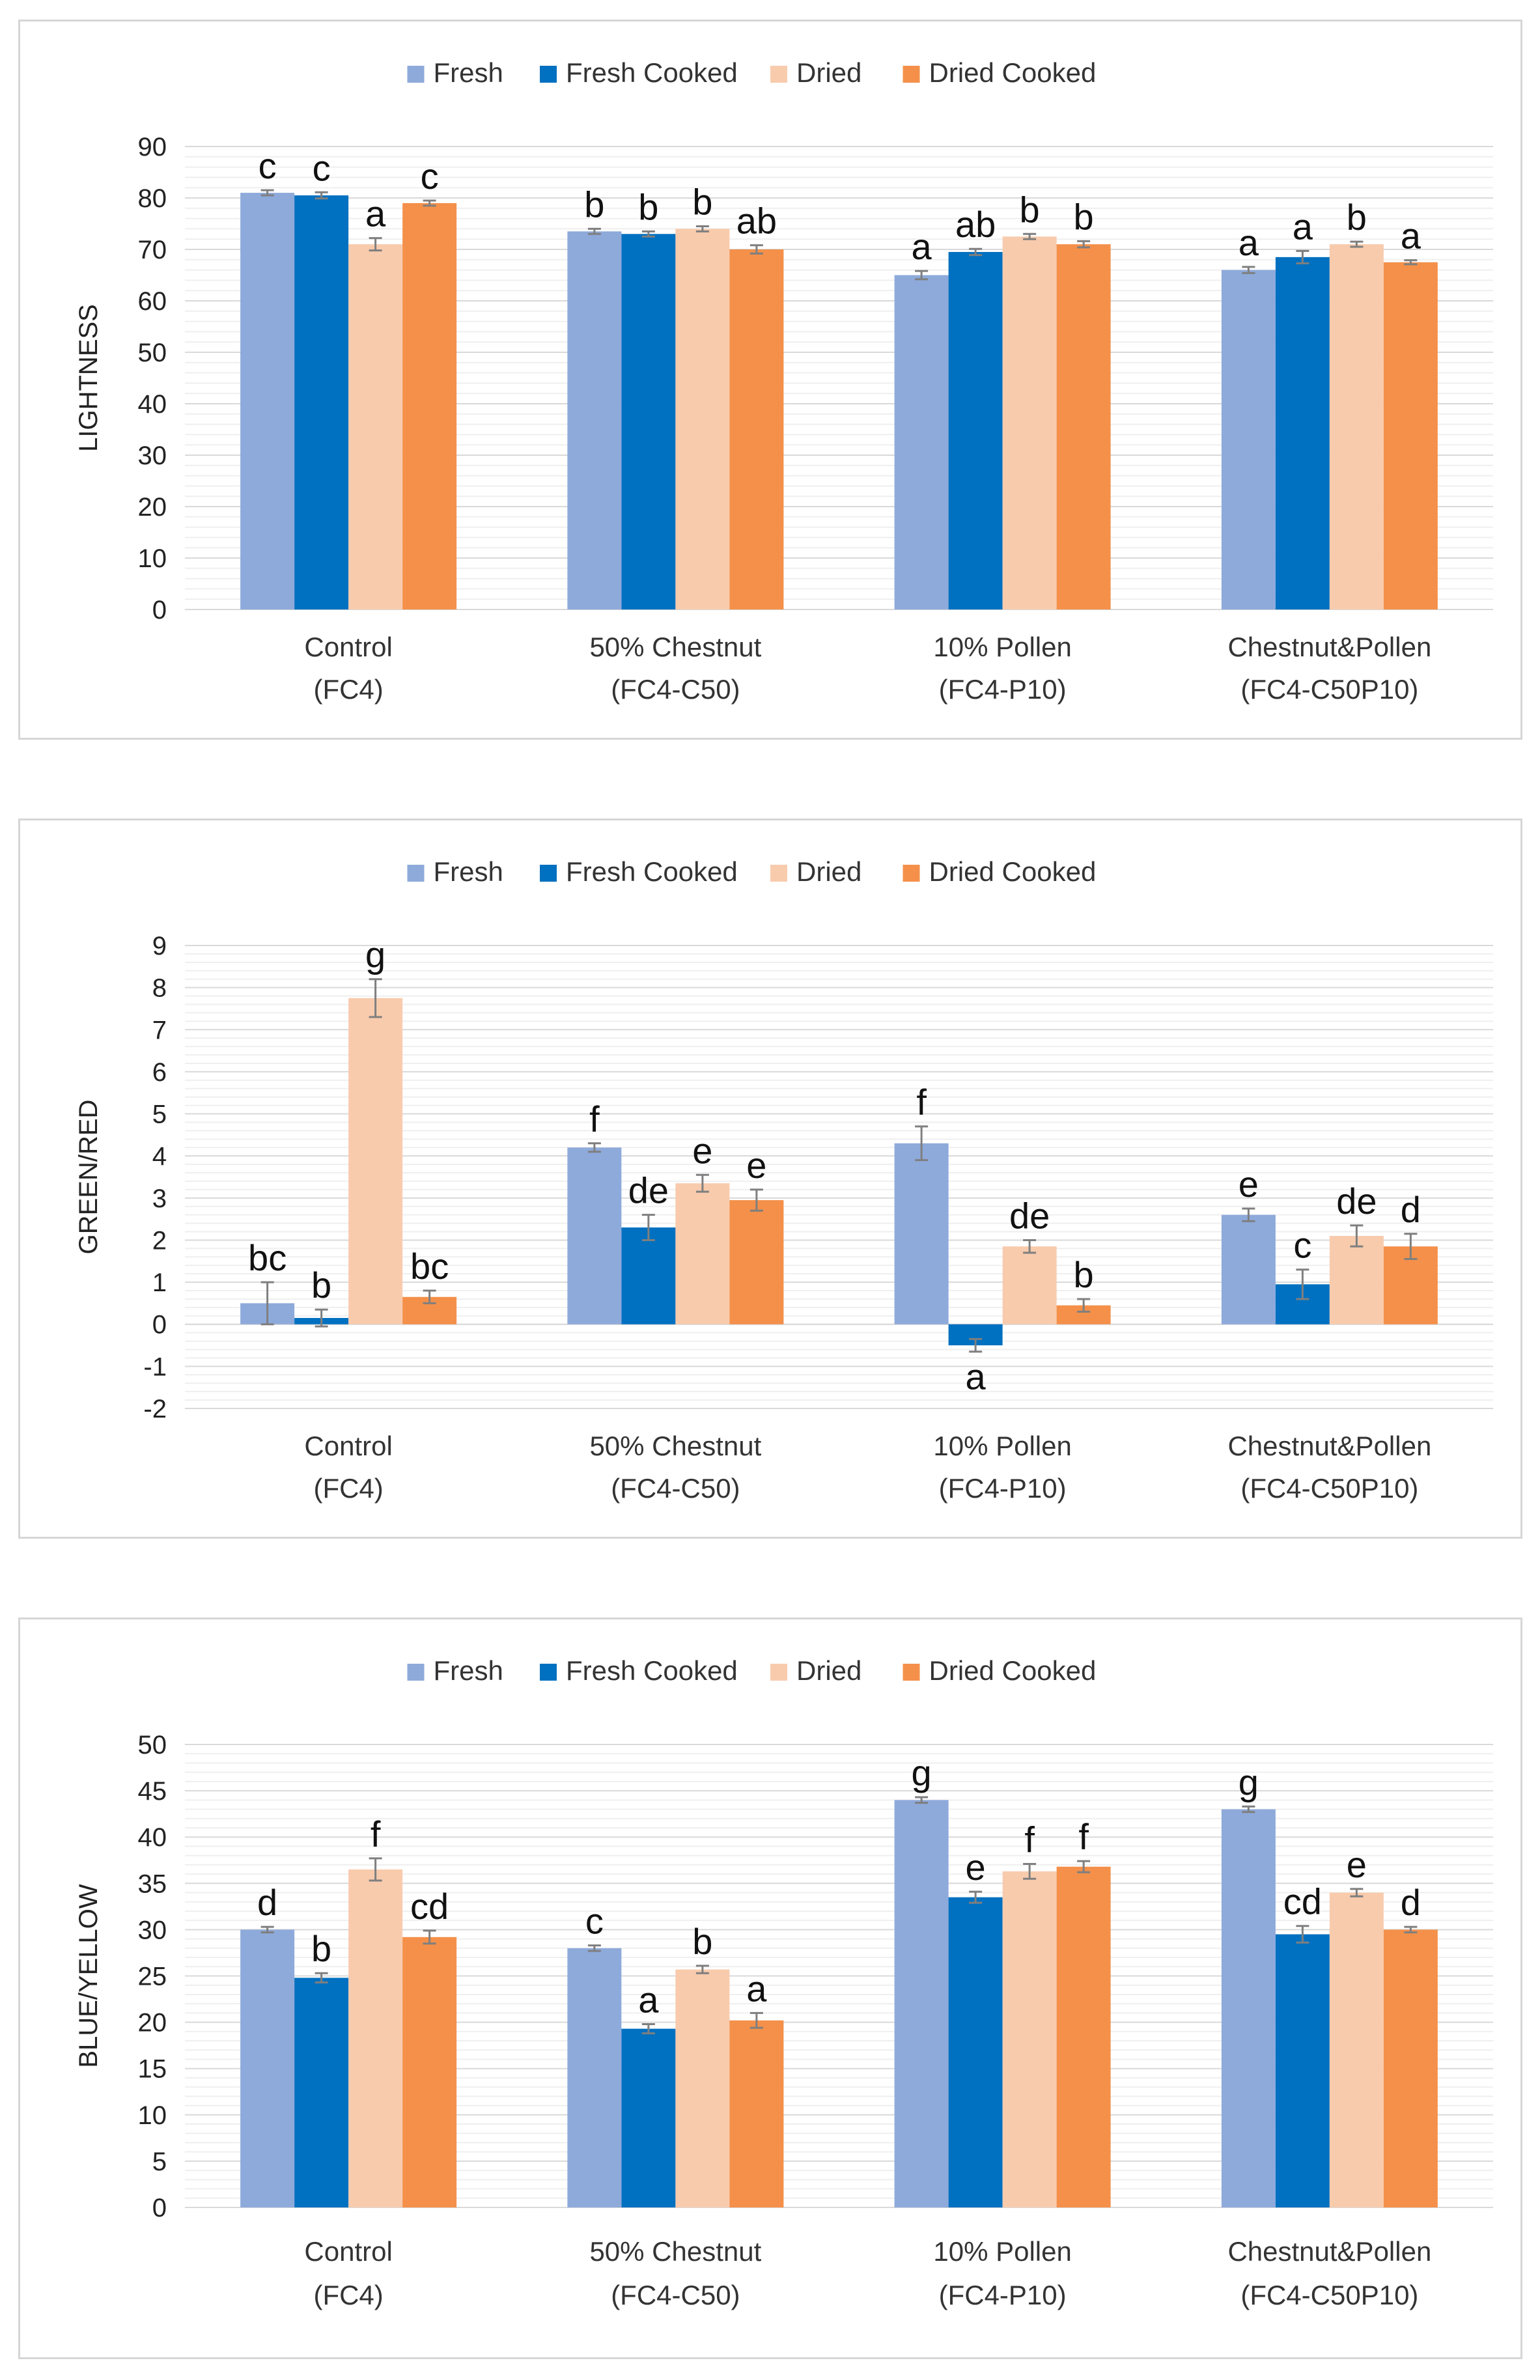  I want to click on y-tick-label: 4, so click(160, 1157).